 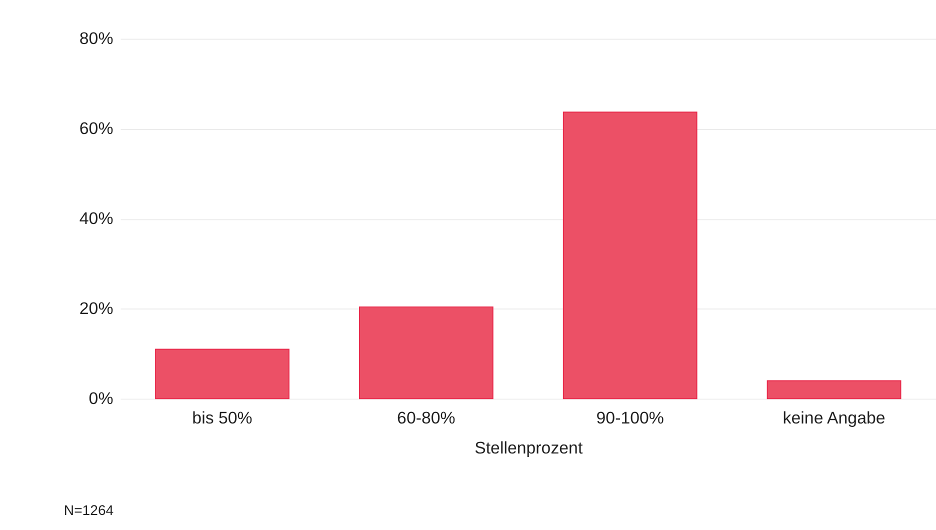 I want to click on y-tick-label: 0%, so click(x=101, y=398).